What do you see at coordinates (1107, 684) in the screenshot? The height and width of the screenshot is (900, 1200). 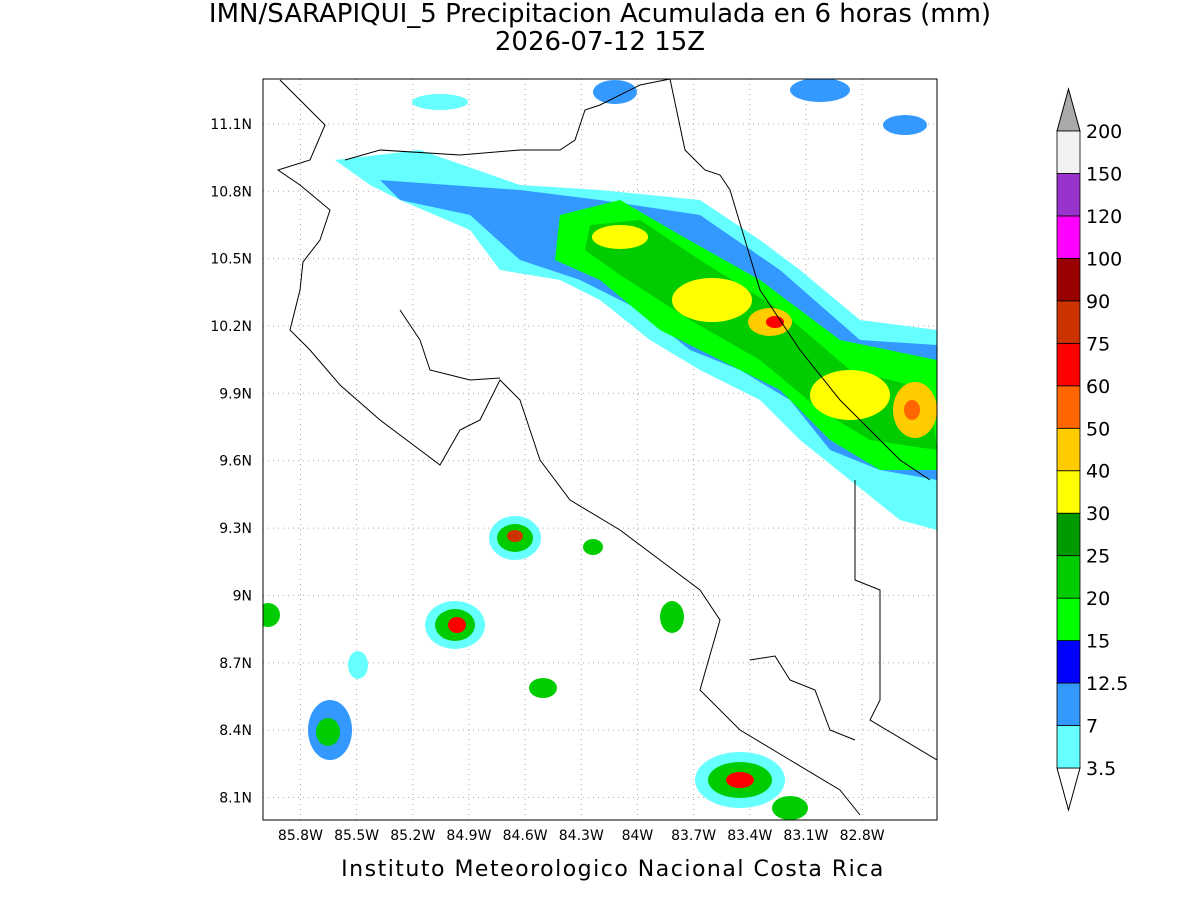 I see `colorbar-label: 12.5` at bounding box center [1107, 684].